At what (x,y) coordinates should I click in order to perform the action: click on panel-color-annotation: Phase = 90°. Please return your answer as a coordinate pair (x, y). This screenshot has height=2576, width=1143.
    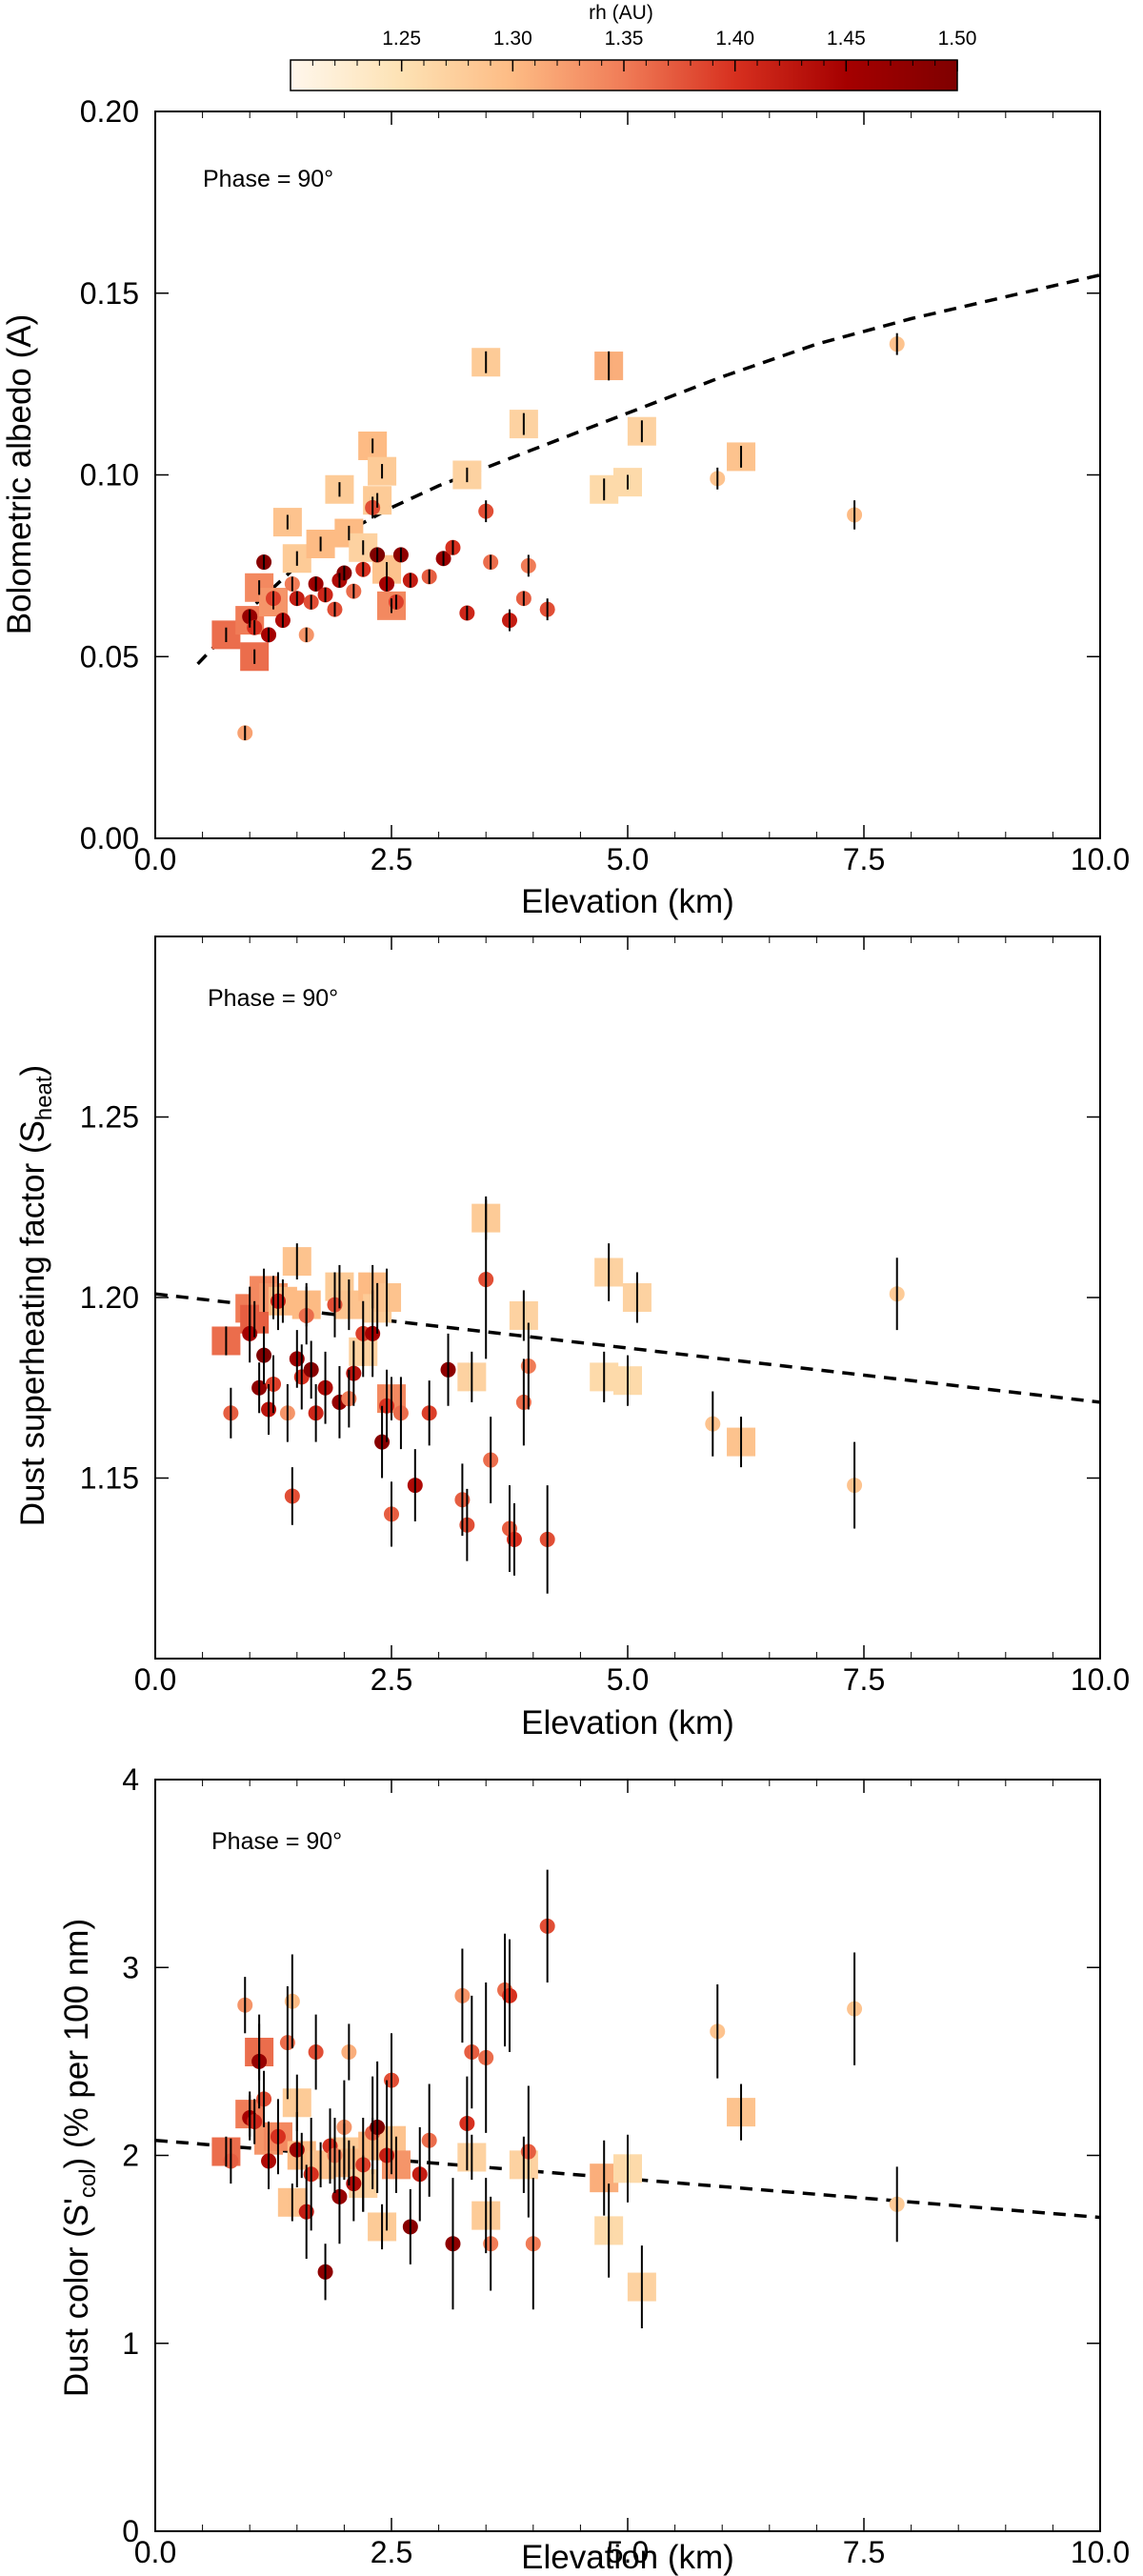
    Looking at the image, I should click on (276, 1841).